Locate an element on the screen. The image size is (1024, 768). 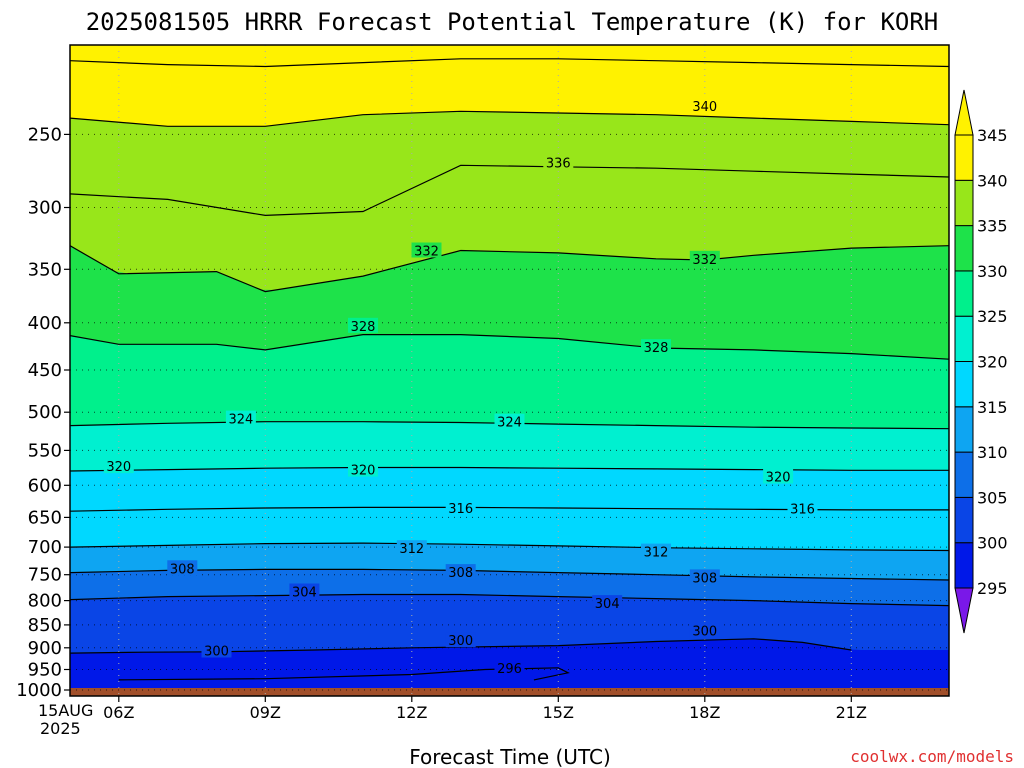
contour-label-336: 336 is located at coordinates (558, 163).